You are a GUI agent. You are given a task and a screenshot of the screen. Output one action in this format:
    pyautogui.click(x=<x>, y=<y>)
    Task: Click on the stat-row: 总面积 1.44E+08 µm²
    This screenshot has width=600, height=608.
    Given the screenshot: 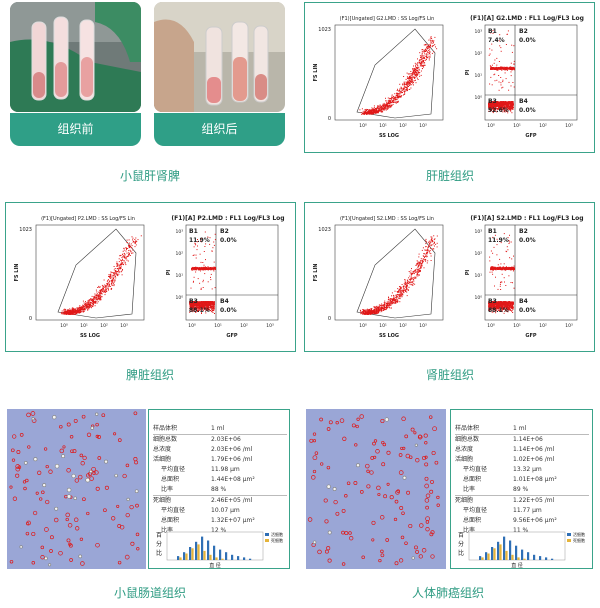 What is the action you would take?
    pyautogui.click(x=220, y=480)
    